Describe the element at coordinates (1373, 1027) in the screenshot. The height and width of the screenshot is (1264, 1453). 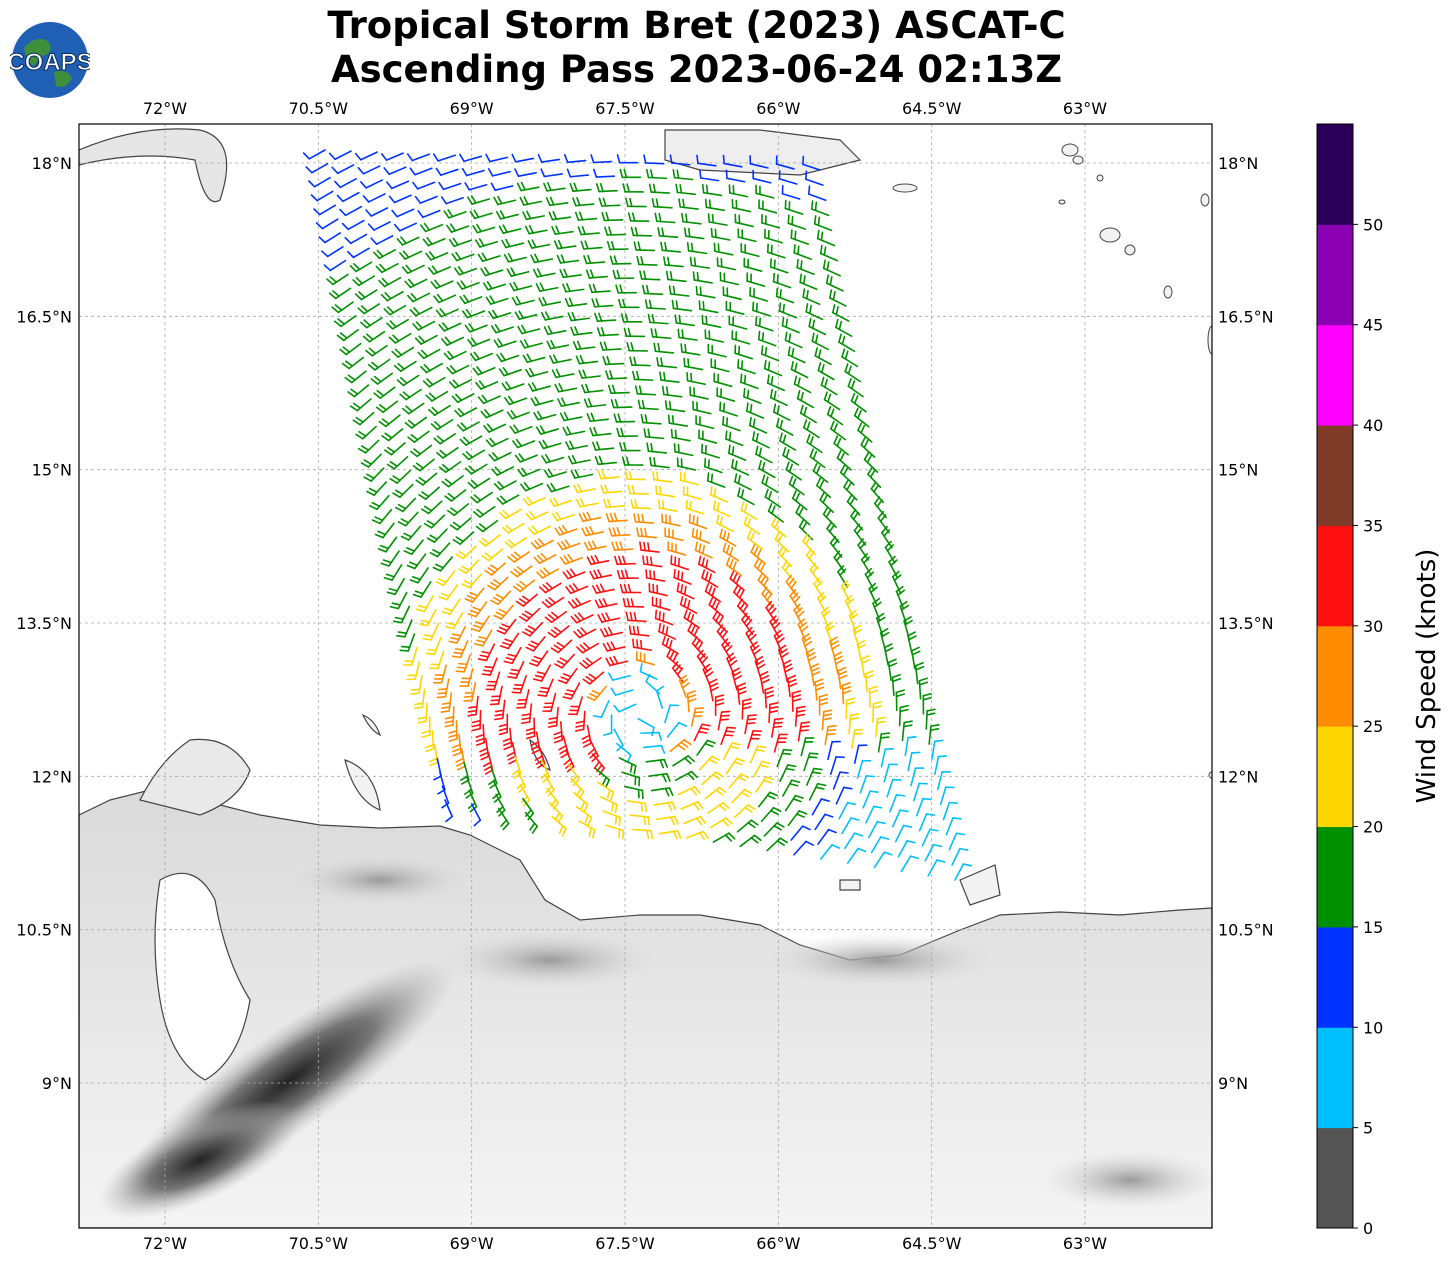
I see `colorbar-tick-label: 10` at that location.